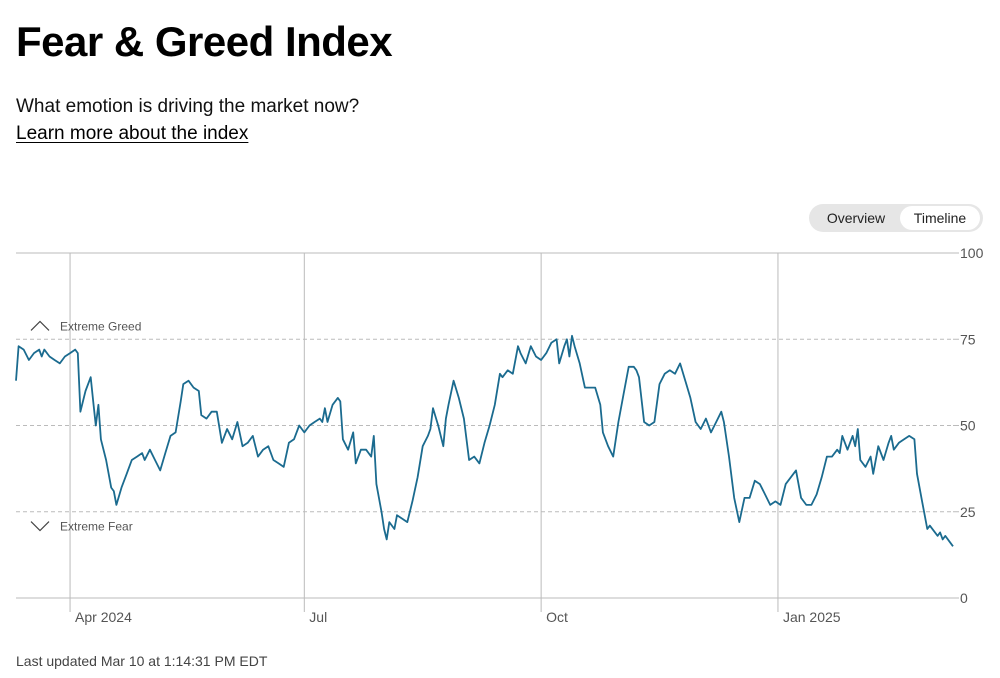  I want to click on page-subtitle: What emotion is driving the market now?, so click(188, 106).